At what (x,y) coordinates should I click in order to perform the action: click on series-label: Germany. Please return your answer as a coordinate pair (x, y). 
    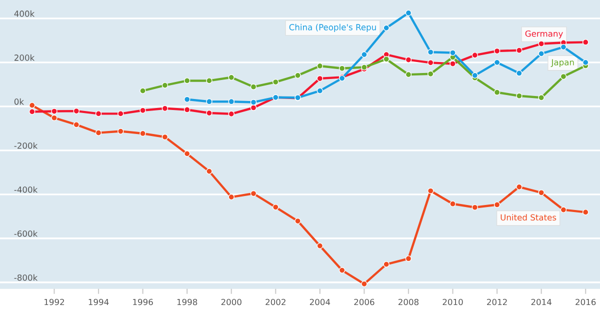
    Looking at the image, I should click on (544, 34).